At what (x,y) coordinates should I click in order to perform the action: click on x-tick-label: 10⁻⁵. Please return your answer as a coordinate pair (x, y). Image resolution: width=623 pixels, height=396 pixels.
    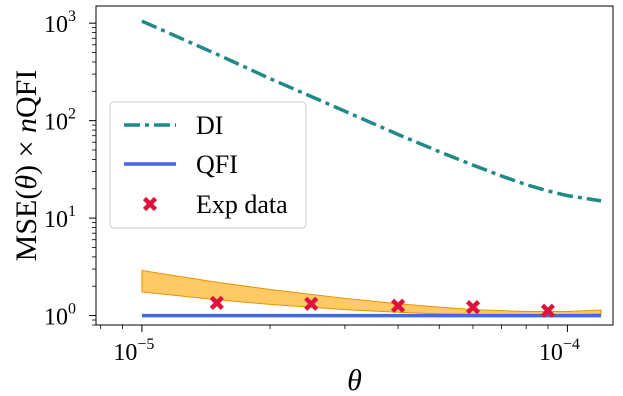
    Looking at the image, I should click on (133, 351).